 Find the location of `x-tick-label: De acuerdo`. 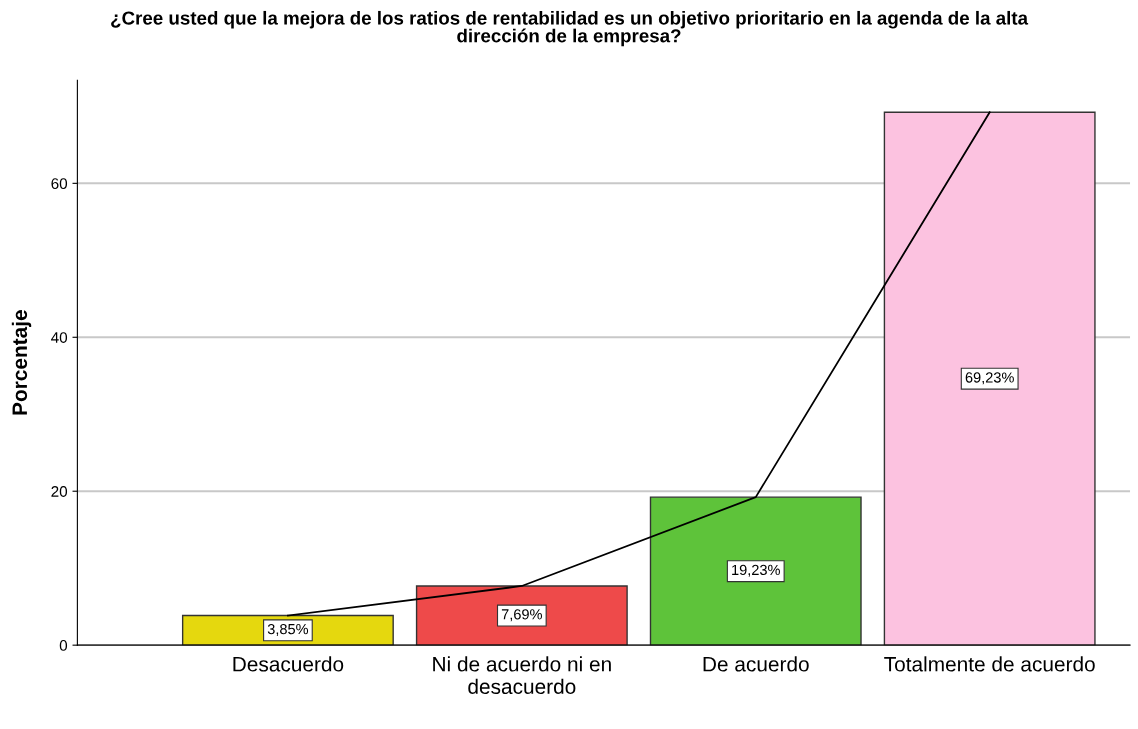

x-tick-label: De acuerdo is located at coordinates (756, 664).